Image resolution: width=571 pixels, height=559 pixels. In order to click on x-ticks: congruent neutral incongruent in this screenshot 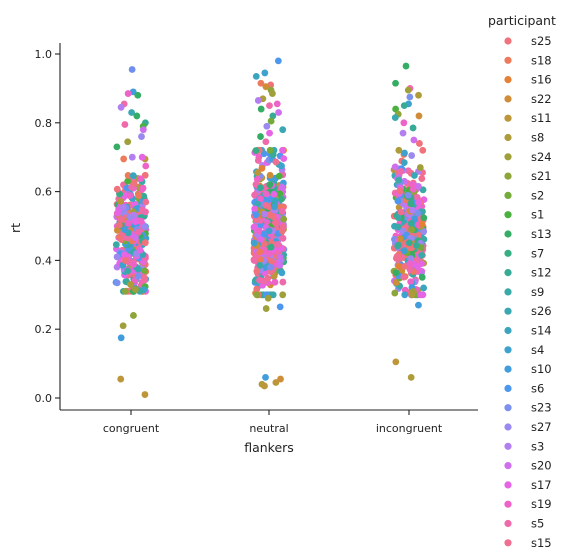, I will do `click(273, 422)`.